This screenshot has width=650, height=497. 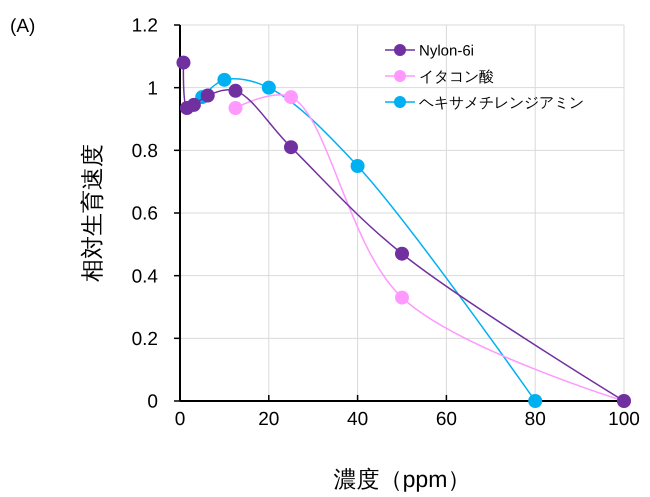 I want to click on x-tick-label: 0, so click(x=180, y=419).